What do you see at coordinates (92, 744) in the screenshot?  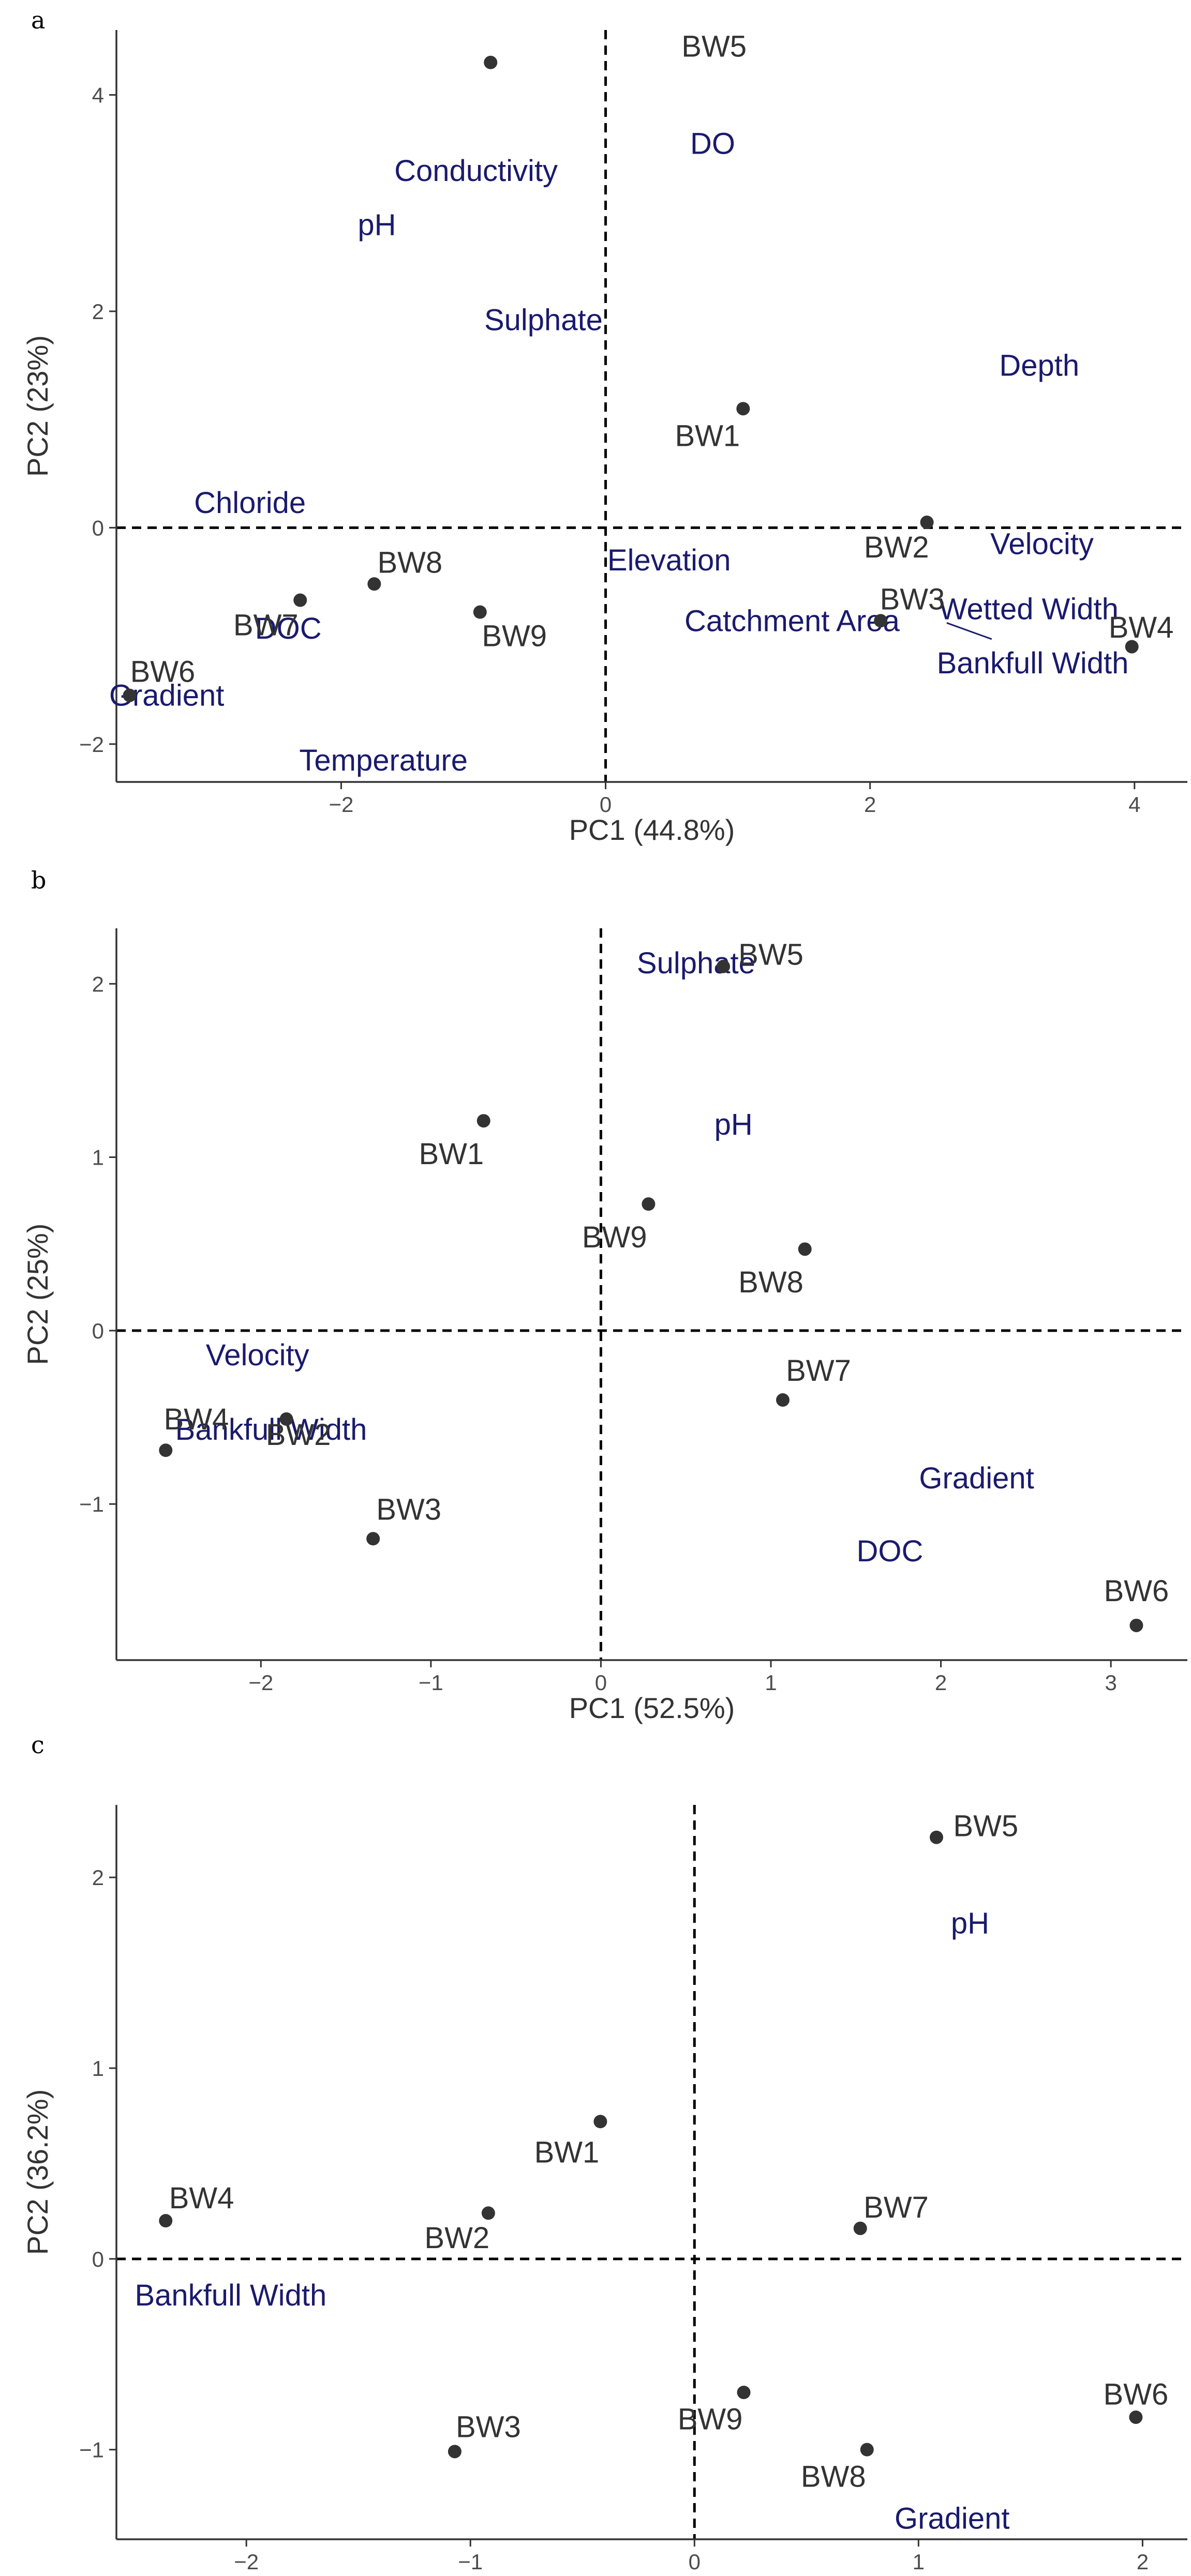 I see `y-tick-label: −2` at bounding box center [92, 744].